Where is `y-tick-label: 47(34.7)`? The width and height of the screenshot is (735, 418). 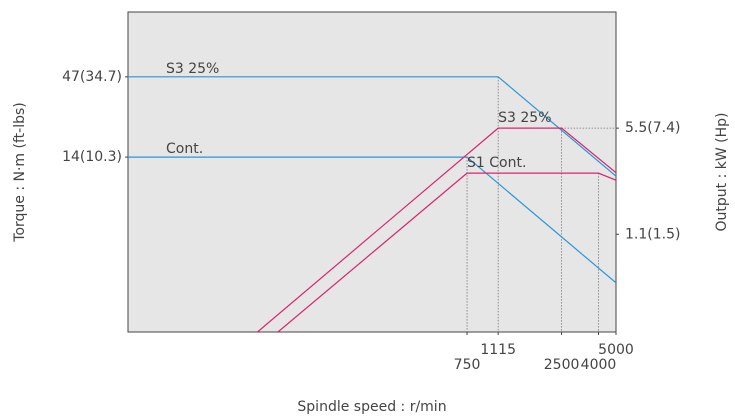 y-tick-label: 47(34.7) is located at coordinates (92, 77).